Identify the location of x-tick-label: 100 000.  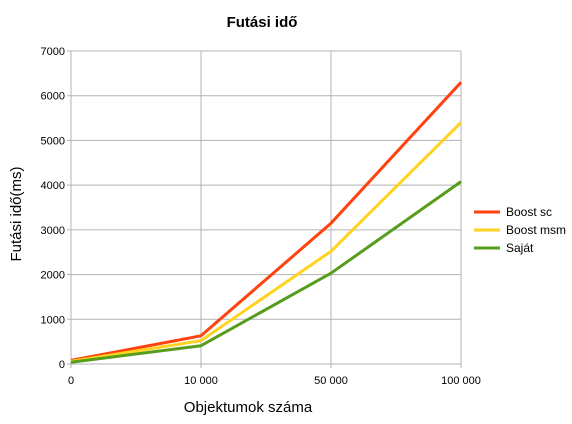
(461, 381).